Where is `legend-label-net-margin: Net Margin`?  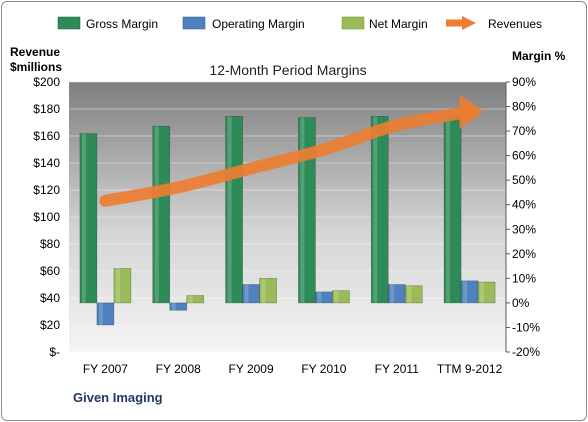
legend-label-net-margin: Net Margin is located at coordinates (398, 24).